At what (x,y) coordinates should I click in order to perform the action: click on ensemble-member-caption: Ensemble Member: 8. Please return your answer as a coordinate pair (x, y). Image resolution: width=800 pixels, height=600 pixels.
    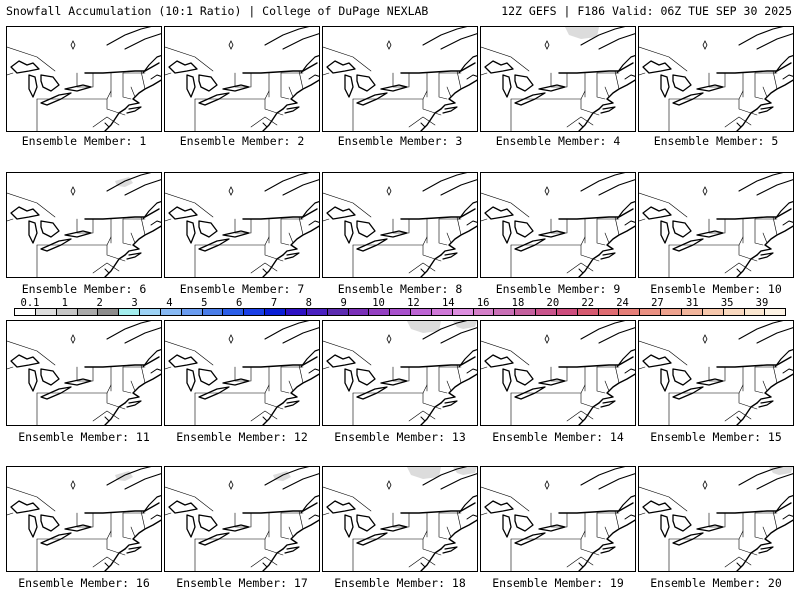
    Looking at the image, I should click on (400, 289).